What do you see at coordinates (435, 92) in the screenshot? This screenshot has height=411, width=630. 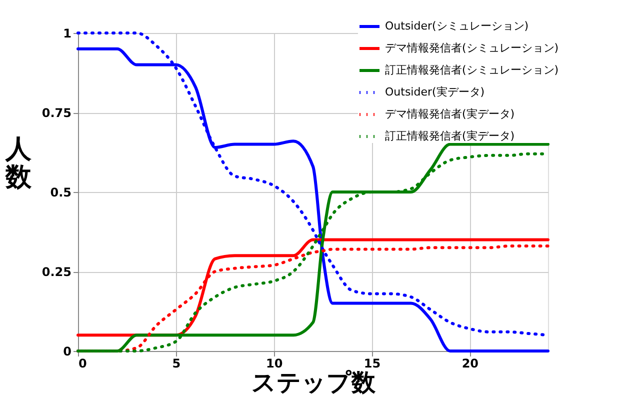 I see `legend-label: Outsider(実データ)` at bounding box center [435, 92].